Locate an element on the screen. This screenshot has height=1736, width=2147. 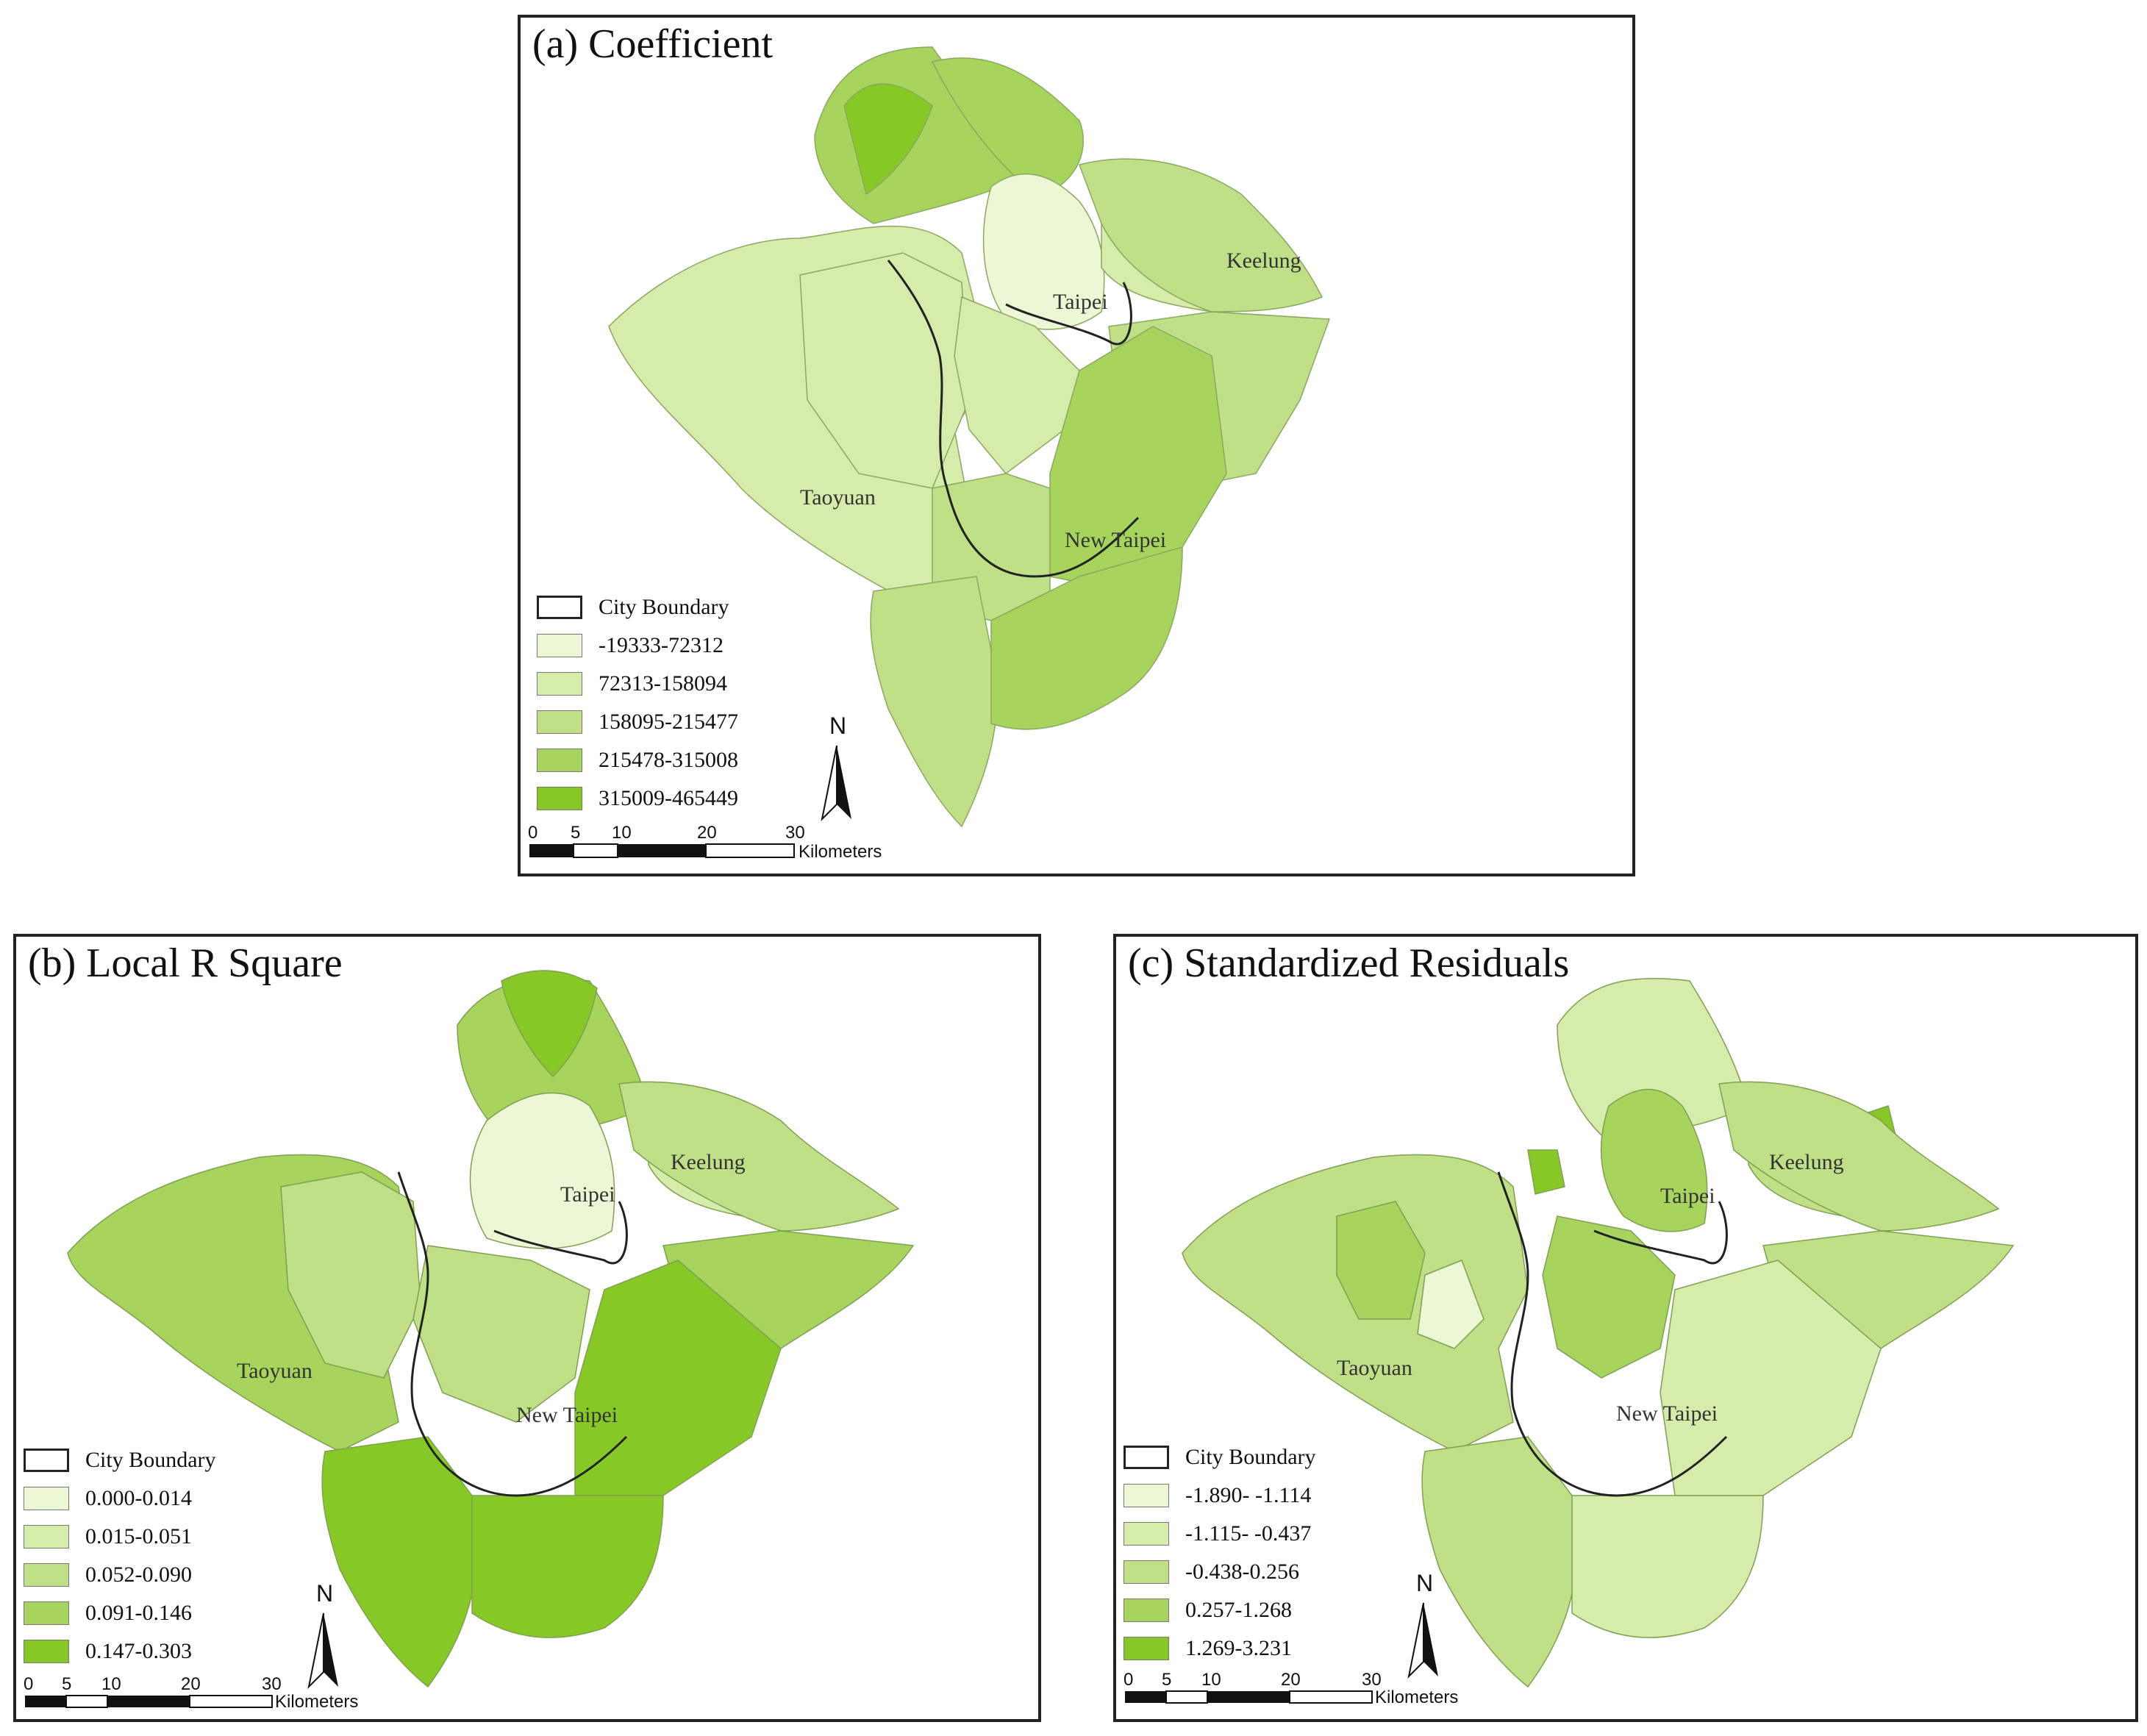
legend-class: 215478-315008 is located at coordinates (637, 760).